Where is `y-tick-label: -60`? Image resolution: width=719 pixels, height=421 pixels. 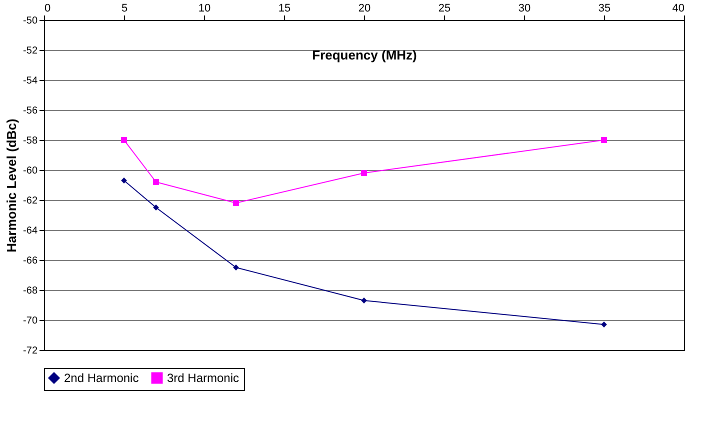
y-tick-label: -60 is located at coordinates (30, 171).